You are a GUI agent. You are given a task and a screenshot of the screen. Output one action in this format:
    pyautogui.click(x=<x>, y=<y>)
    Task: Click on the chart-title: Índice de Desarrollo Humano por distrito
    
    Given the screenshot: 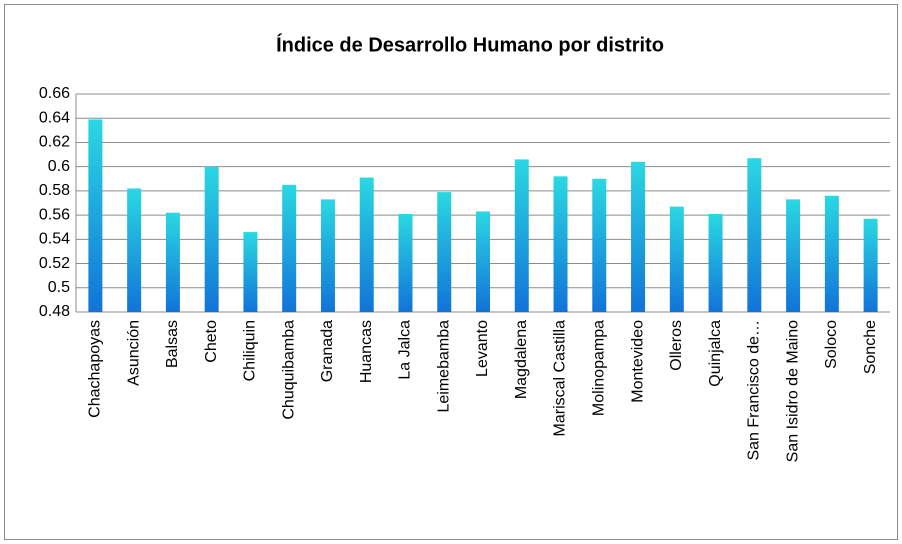 What is the action you would take?
    pyautogui.click(x=470, y=44)
    